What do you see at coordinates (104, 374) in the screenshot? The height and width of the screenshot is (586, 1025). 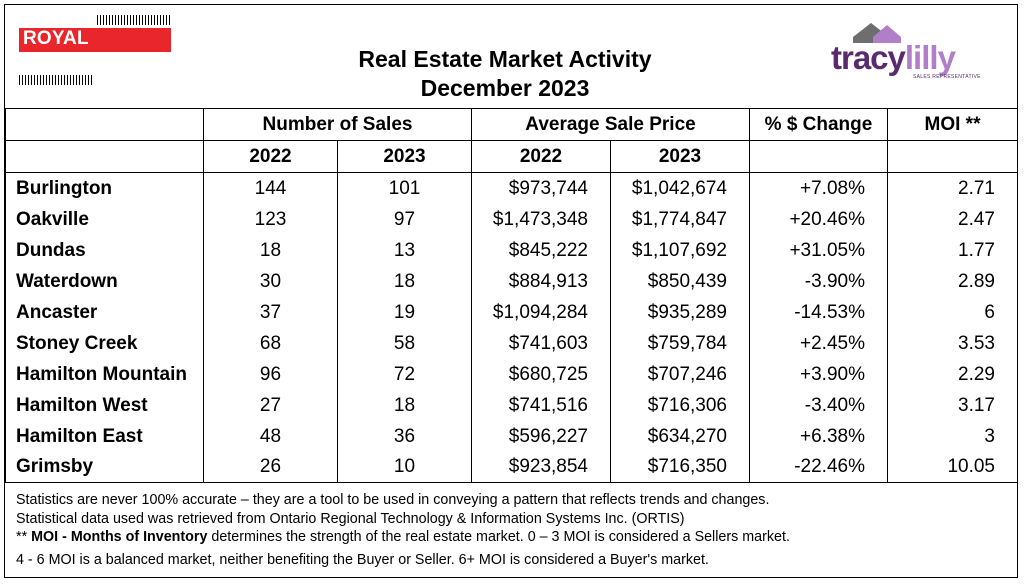 I see `town-cell: Hamilton Mountain` at bounding box center [104, 374].